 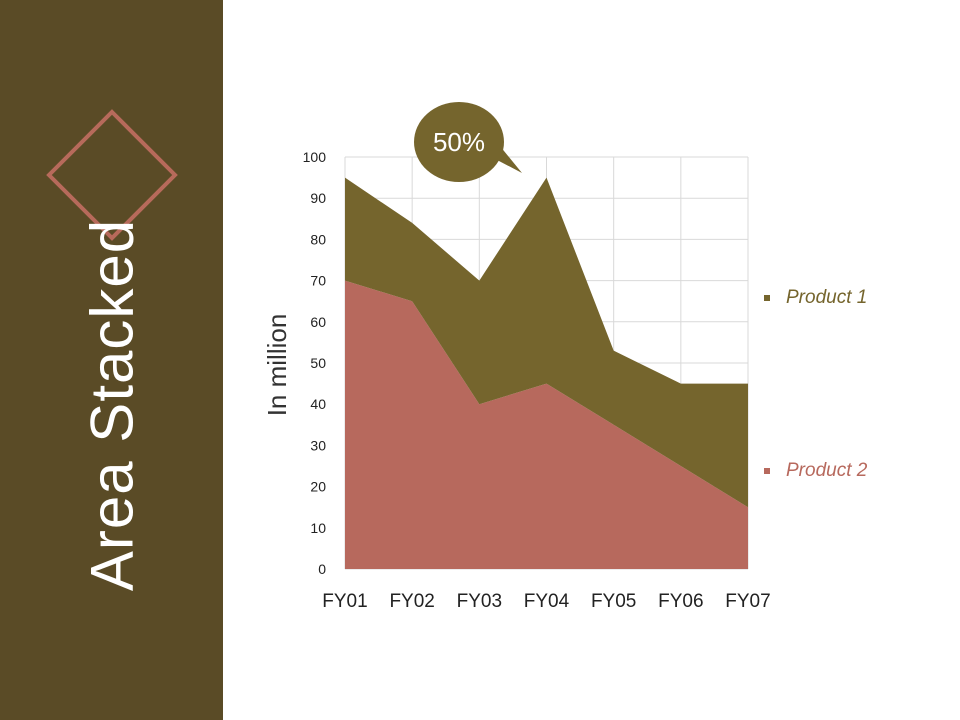 What do you see at coordinates (827, 297) in the screenshot?
I see `legend-label-product-1: Product 1` at bounding box center [827, 297].